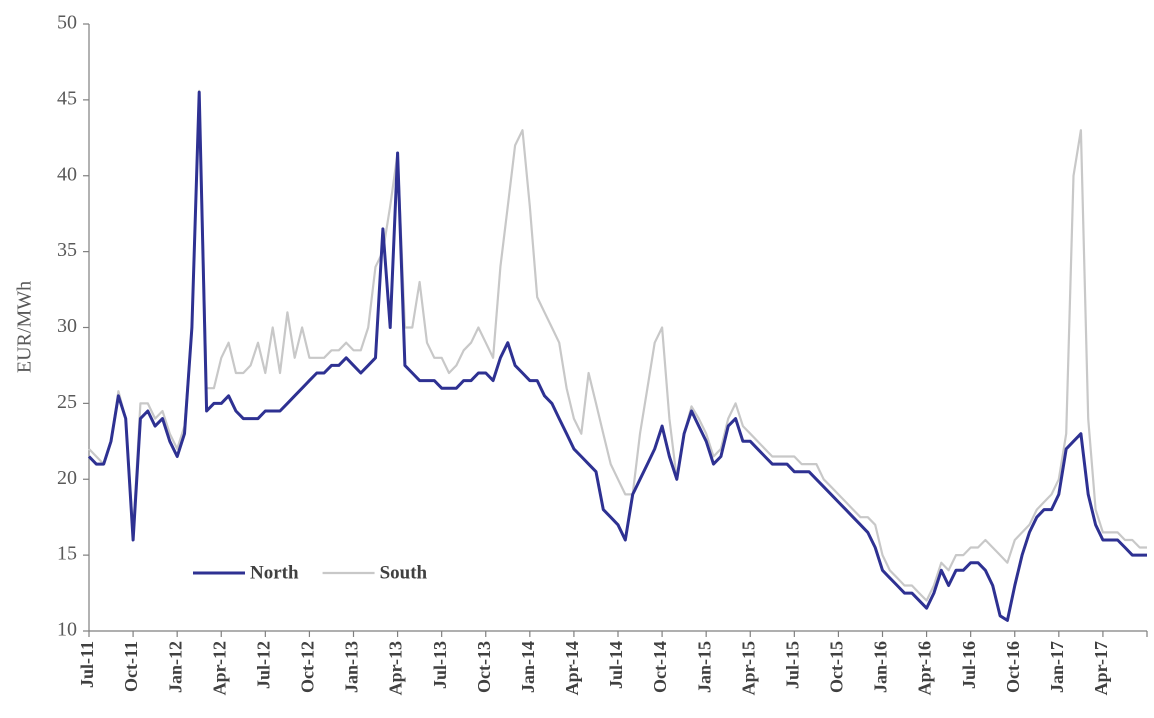 The height and width of the screenshot is (718, 1154). What do you see at coordinates (396, 668) in the screenshot?
I see `x-tick-label: Apr-13` at bounding box center [396, 668].